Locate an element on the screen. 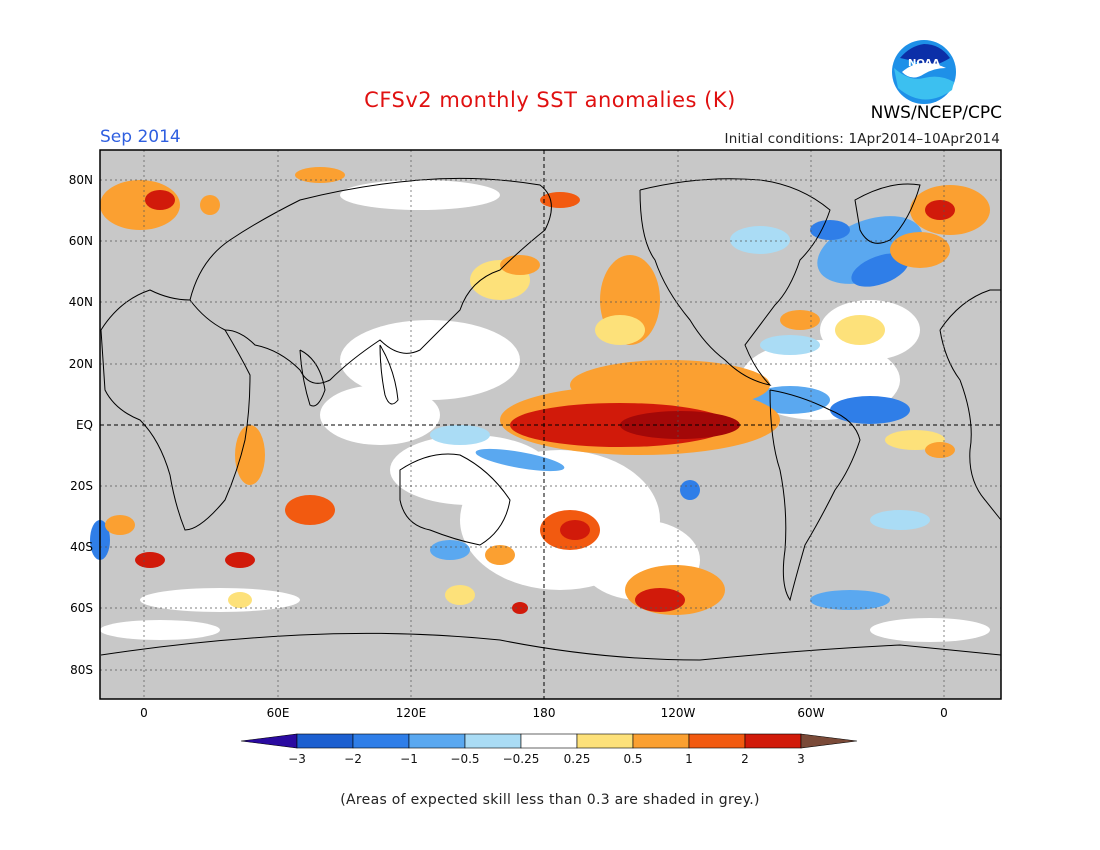 This screenshot has width=1100, height=850. colorbar-label: −2 is located at coordinates (353, 759).